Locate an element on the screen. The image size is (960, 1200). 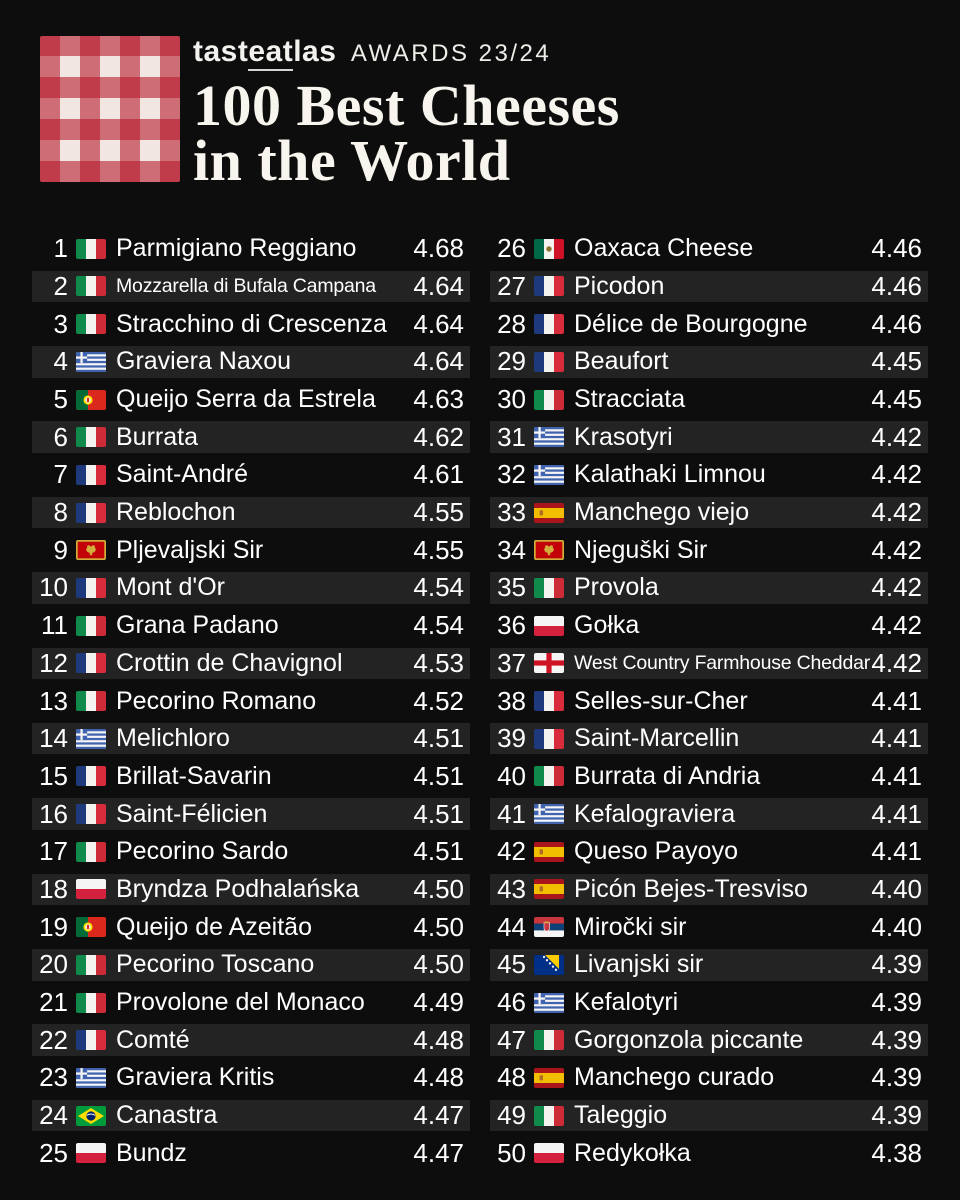
rating: 4.38 is located at coordinates (896, 1152).